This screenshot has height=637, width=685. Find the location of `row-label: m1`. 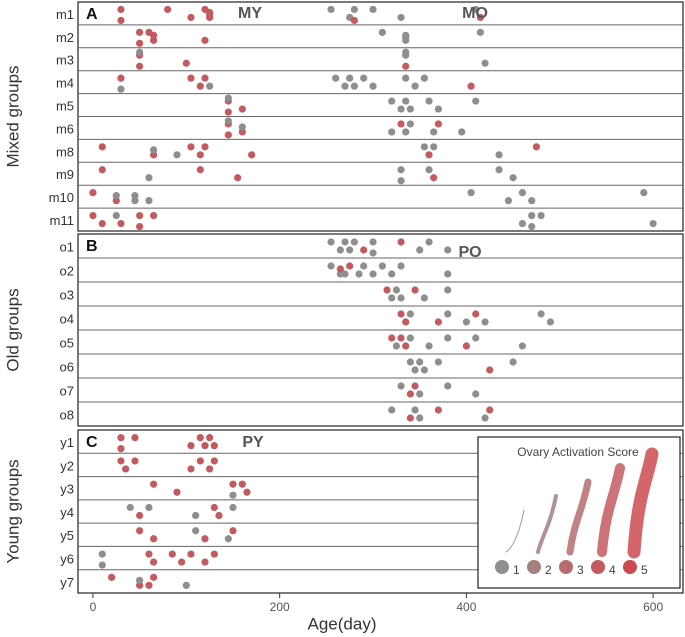

row-label: m1 is located at coordinates (65, 14).